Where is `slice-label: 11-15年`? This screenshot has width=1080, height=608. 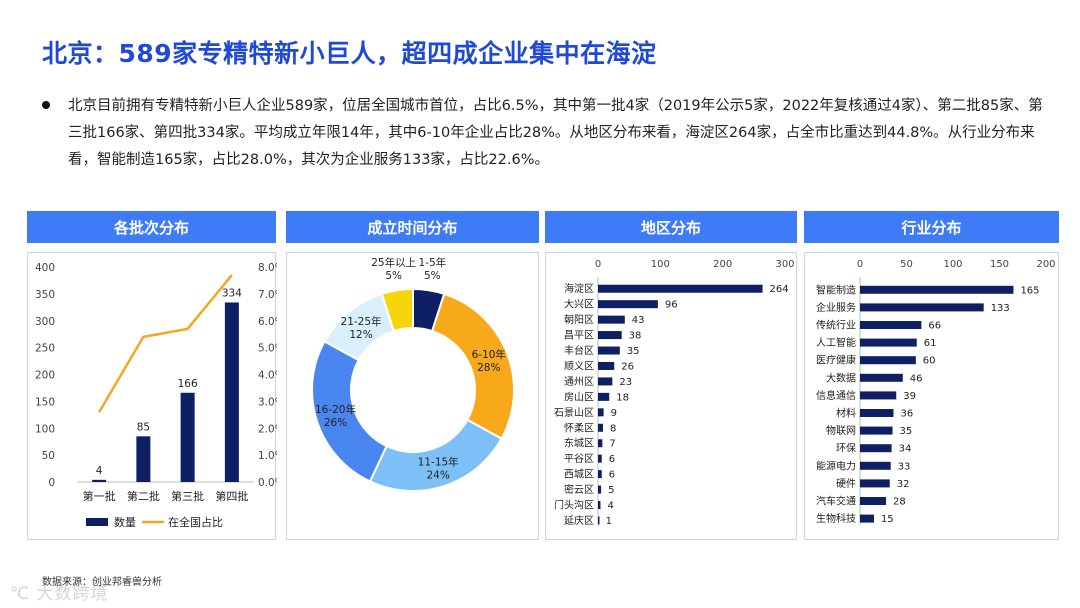 slice-label: 11-15年 is located at coordinates (438, 462).